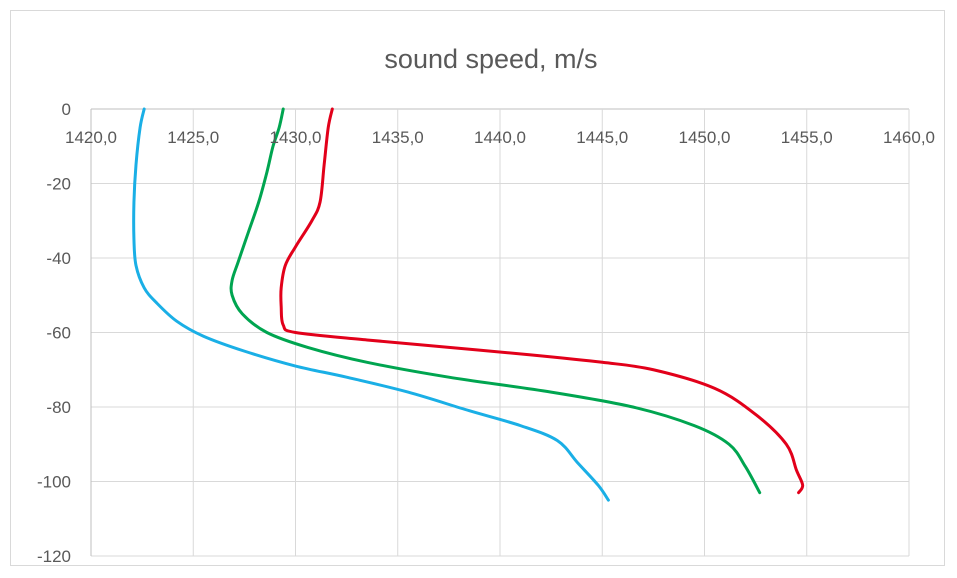 This screenshot has height=578, width=957. I want to click on y-tick-label: -60, so click(58, 333).